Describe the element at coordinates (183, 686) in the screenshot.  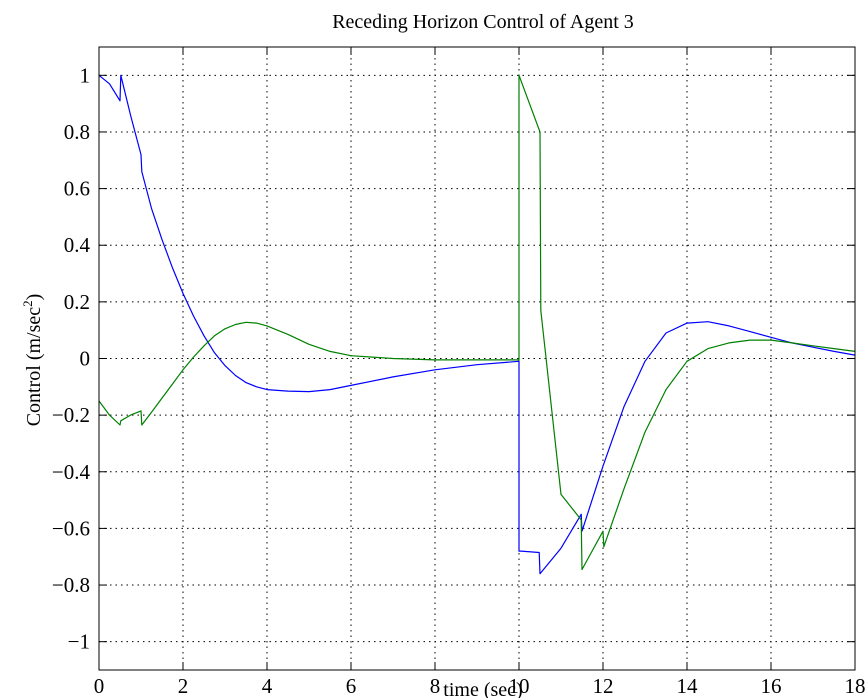
I see `x-tick-label: 2` at that location.